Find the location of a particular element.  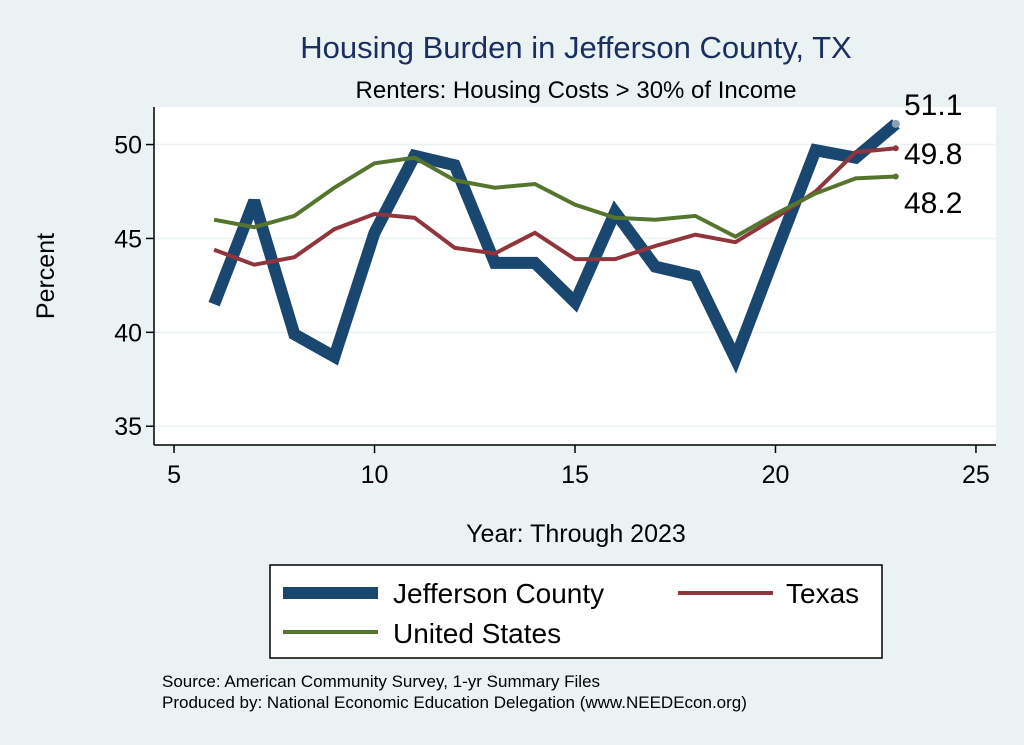

y-tick-label-45: 45 is located at coordinates (128, 239).